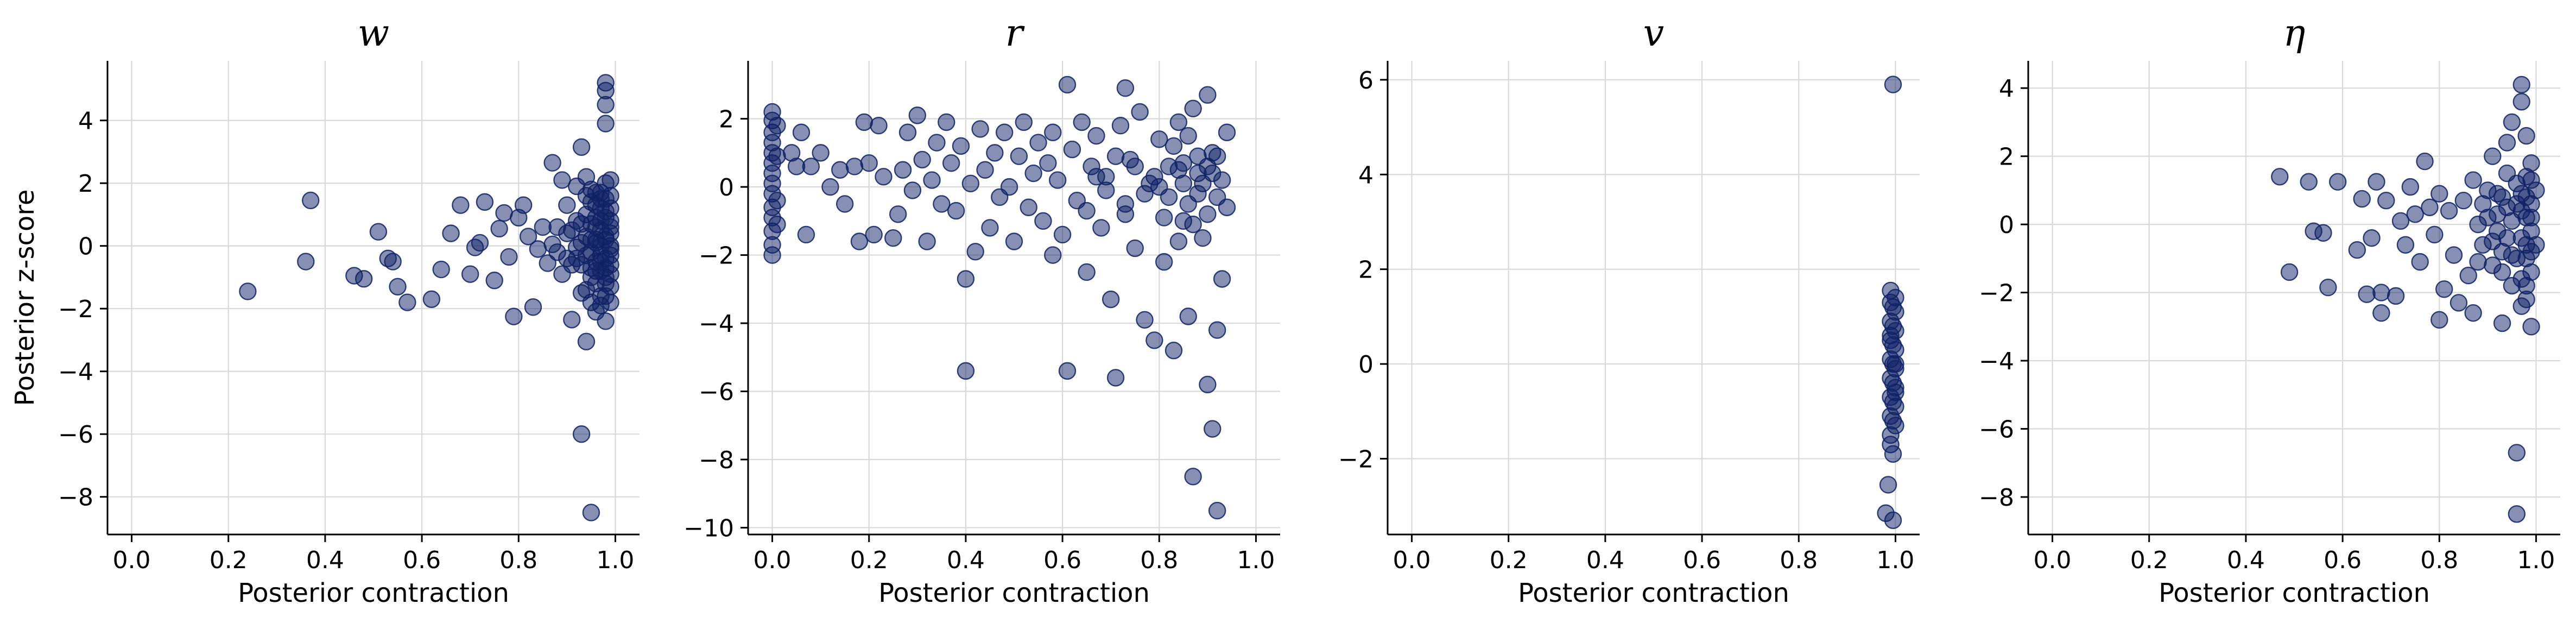 The image size is (2576, 629). What do you see at coordinates (75, 372) in the screenshot?
I see `y-tick-label: −4` at bounding box center [75, 372].